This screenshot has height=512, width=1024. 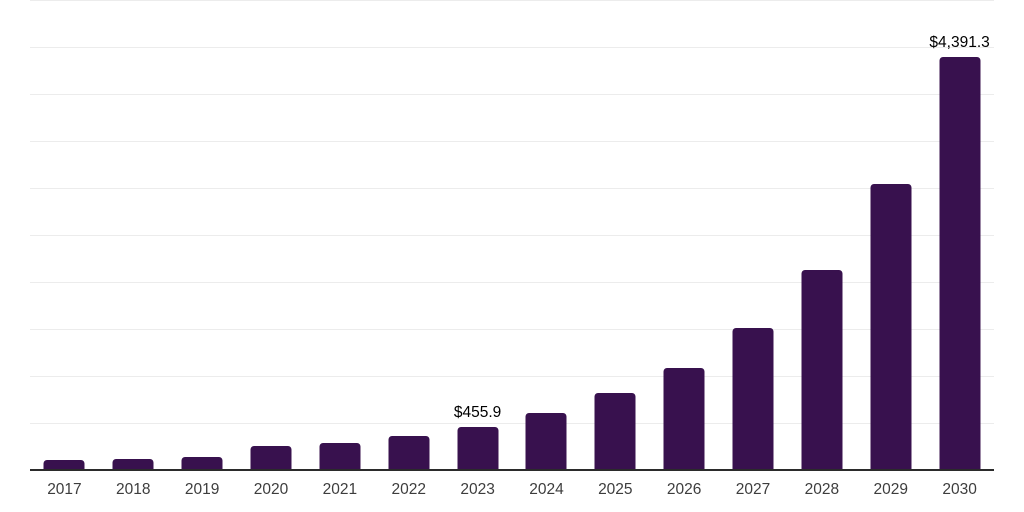 I want to click on bar-slot-2027, so click(x=753, y=235).